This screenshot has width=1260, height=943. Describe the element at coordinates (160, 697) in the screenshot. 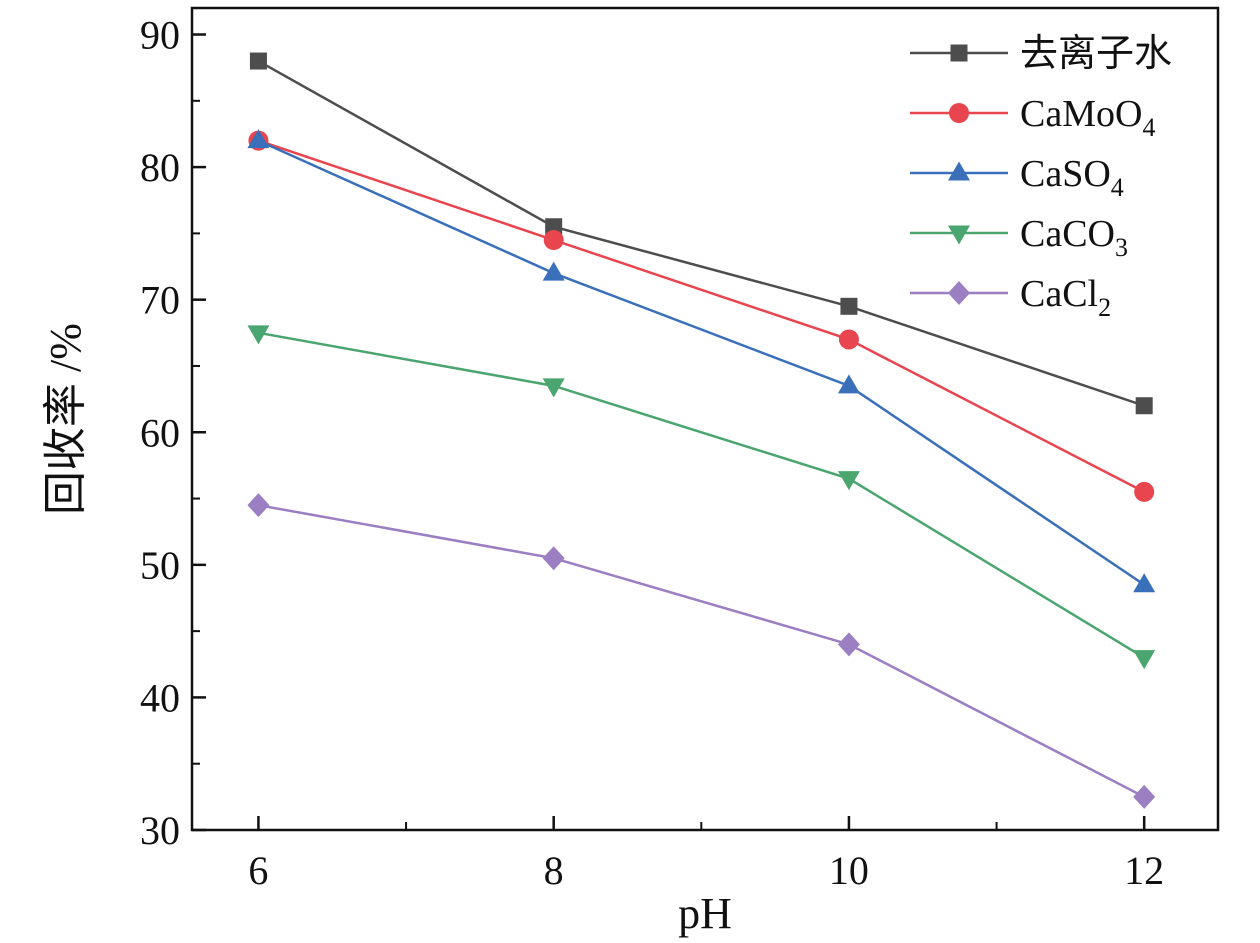

I see `y-tick-label: 40` at that location.